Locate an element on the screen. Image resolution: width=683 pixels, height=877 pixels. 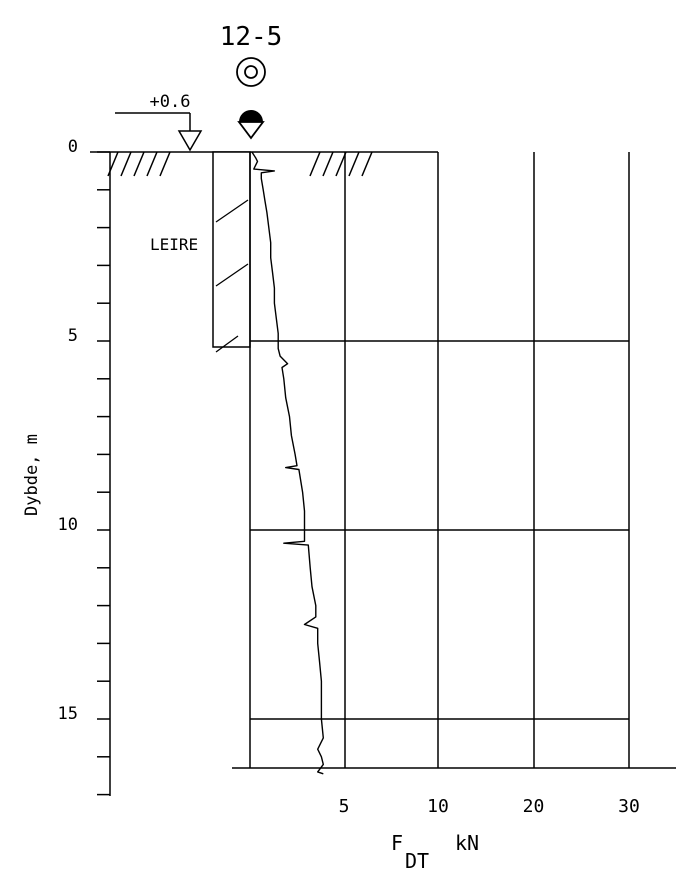
ground-level-label: +0.6 is located at coordinates (170, 102).